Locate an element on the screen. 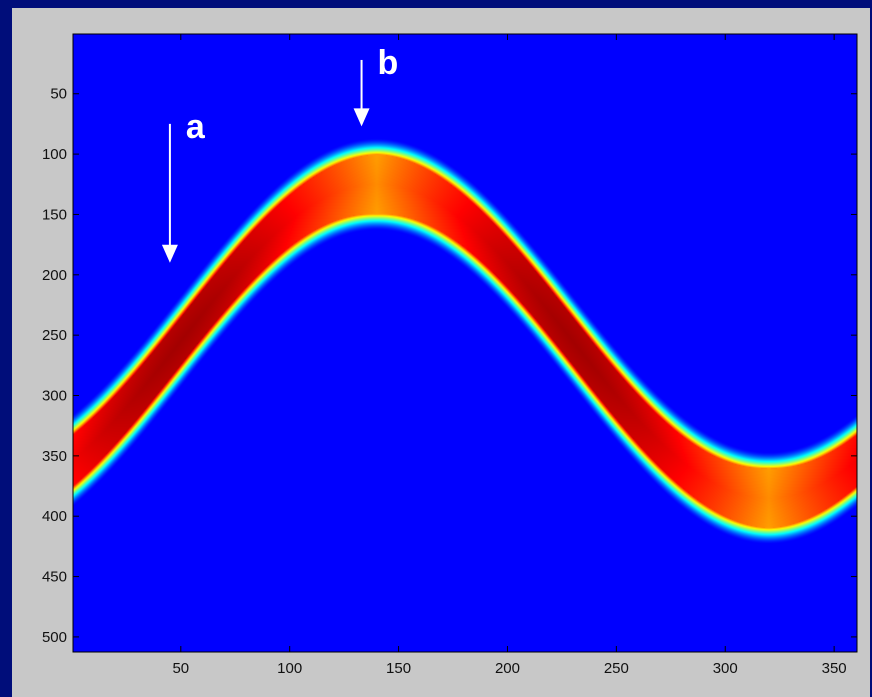  x-tick-label: 150 is located at coordinates (398, 668).